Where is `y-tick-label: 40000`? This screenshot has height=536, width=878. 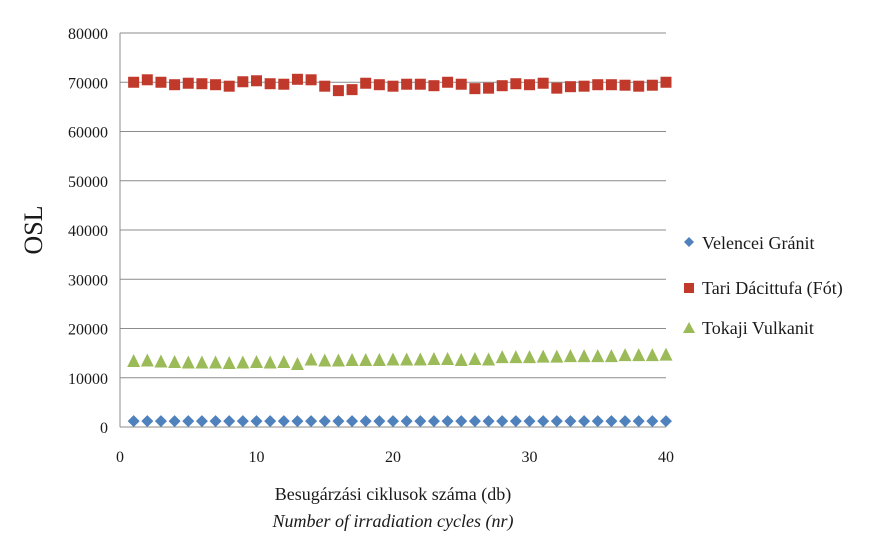 y-tick-label: 40000 is located at coordinates (88, 231).